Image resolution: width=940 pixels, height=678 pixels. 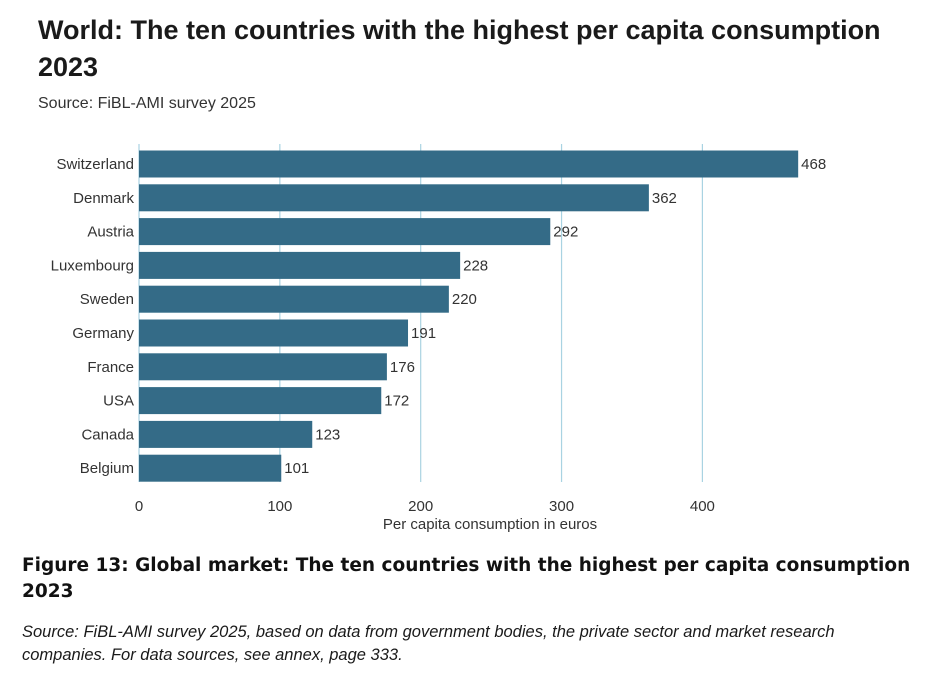 What do you see at coordinates (110, 367) in the screenshot?
I see `category-label: France` at bounding box center [110, 367].